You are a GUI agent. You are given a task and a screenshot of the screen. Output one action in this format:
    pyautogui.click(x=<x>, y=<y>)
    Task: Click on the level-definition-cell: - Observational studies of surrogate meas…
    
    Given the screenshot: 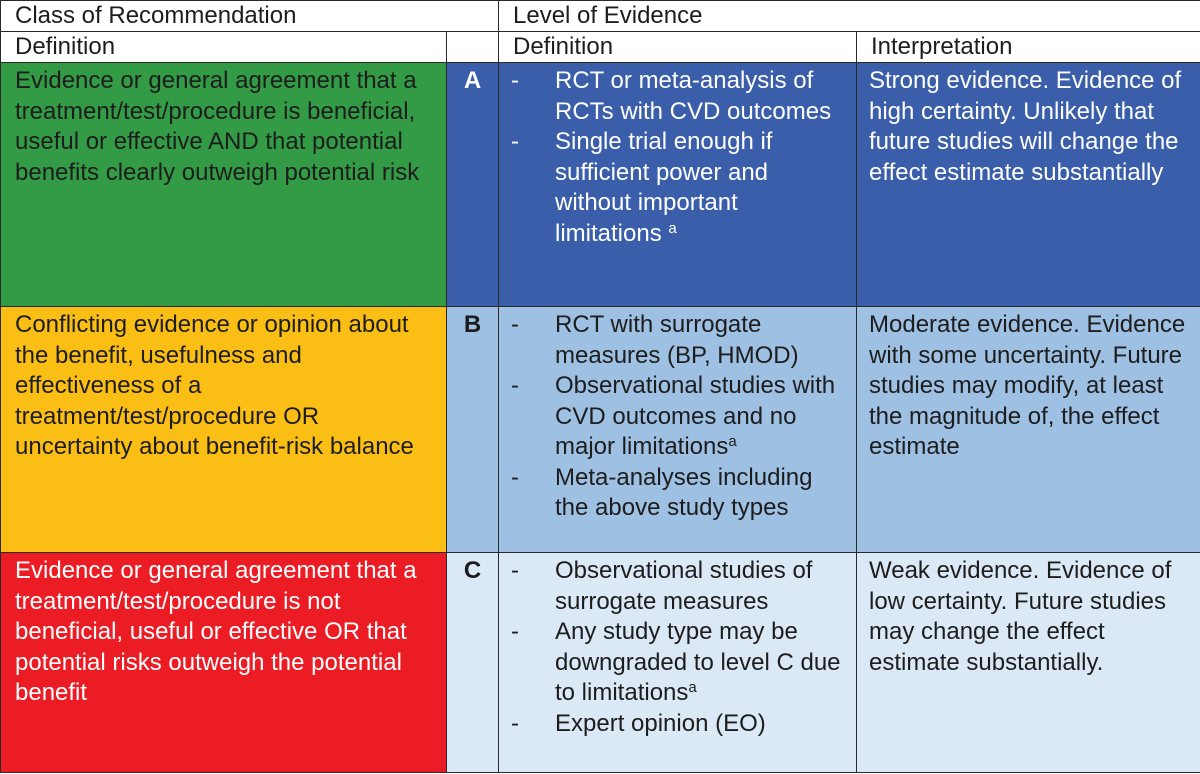 What is the action you would take?
    pyautogui.click(x=677, y=662)
    